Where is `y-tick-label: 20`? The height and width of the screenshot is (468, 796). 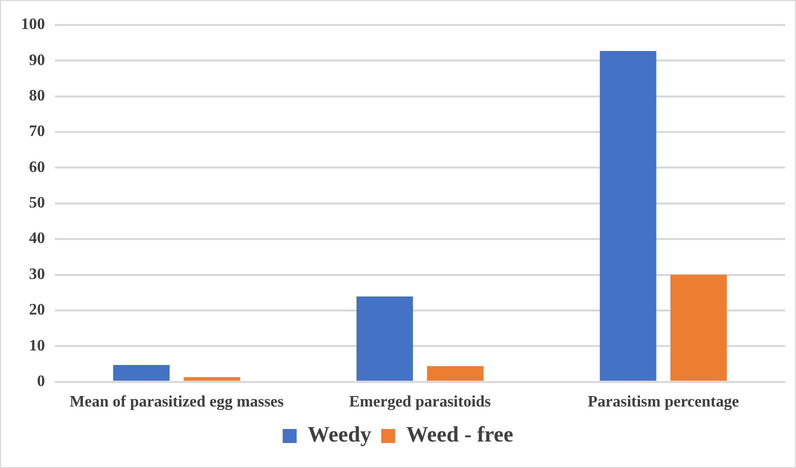
y-tick-label: 20 is located at coordinates (37, 310).